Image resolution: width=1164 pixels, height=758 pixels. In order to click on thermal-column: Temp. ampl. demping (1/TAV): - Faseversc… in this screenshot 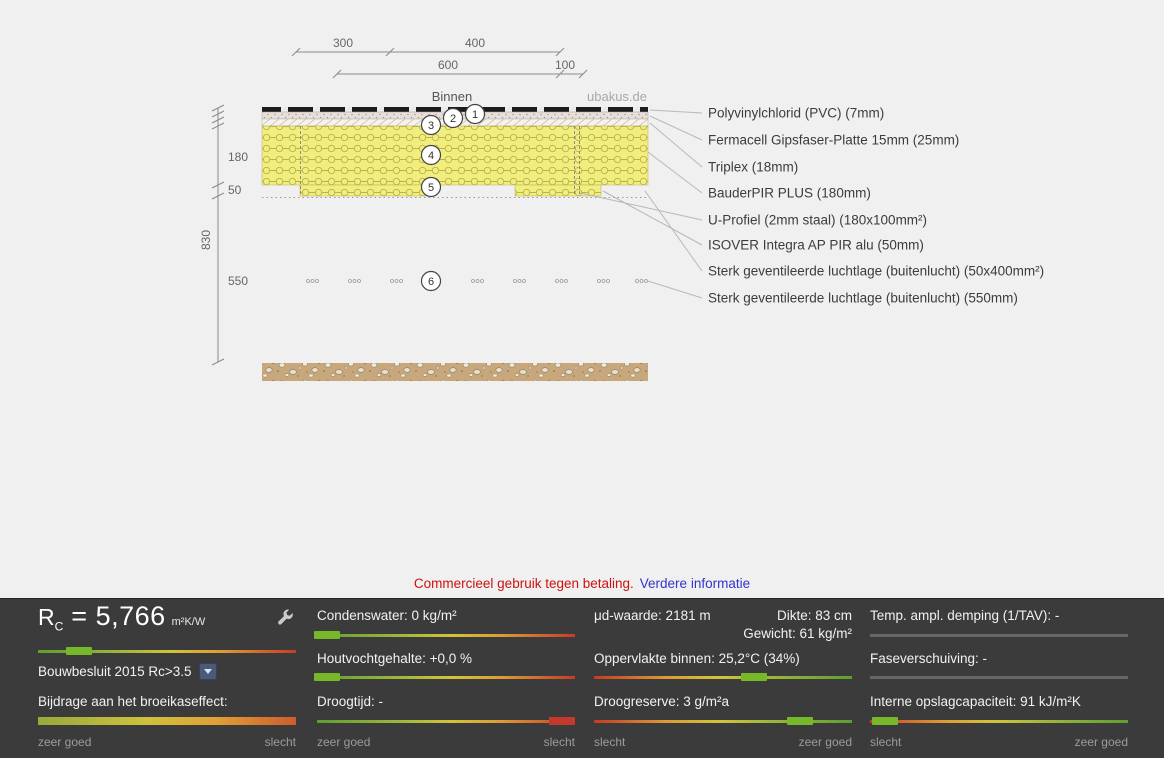, I will do `click(999, 678)`.